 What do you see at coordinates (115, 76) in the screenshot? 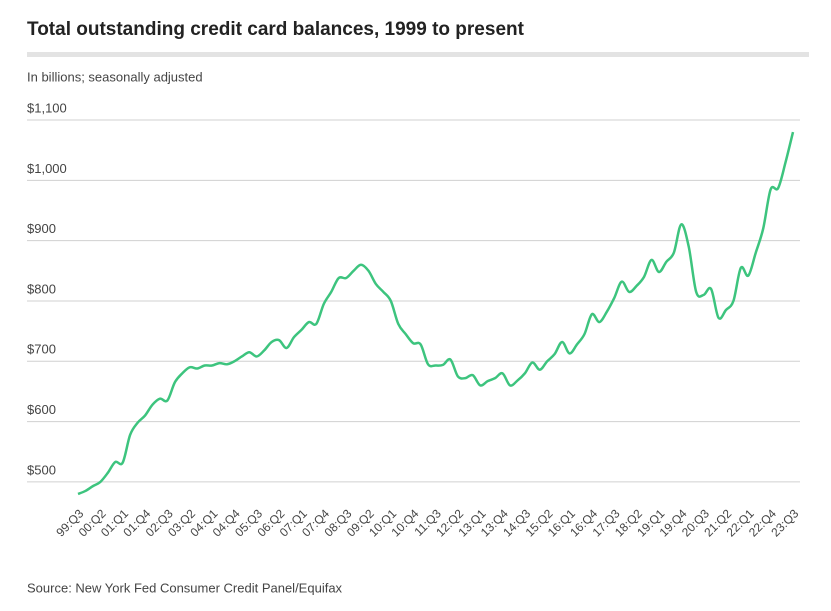
I see `subtitle: In billions; seasonally adjusted` at bounding box center [115, 76].